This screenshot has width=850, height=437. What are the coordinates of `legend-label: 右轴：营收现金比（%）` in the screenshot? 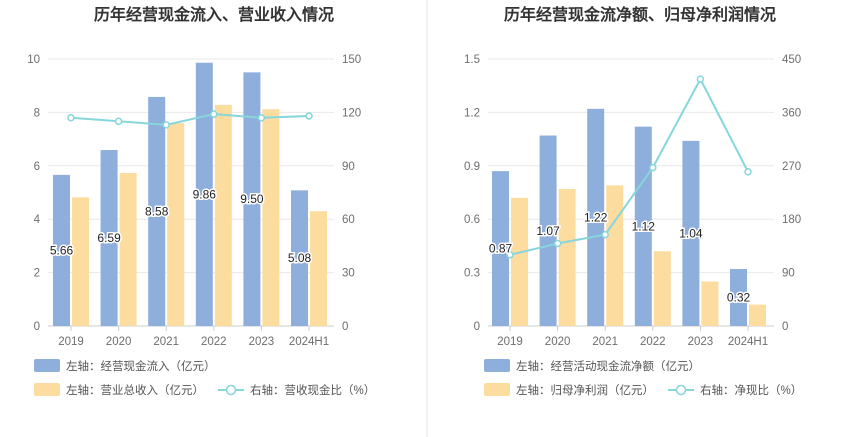 It's located at (312, 390).